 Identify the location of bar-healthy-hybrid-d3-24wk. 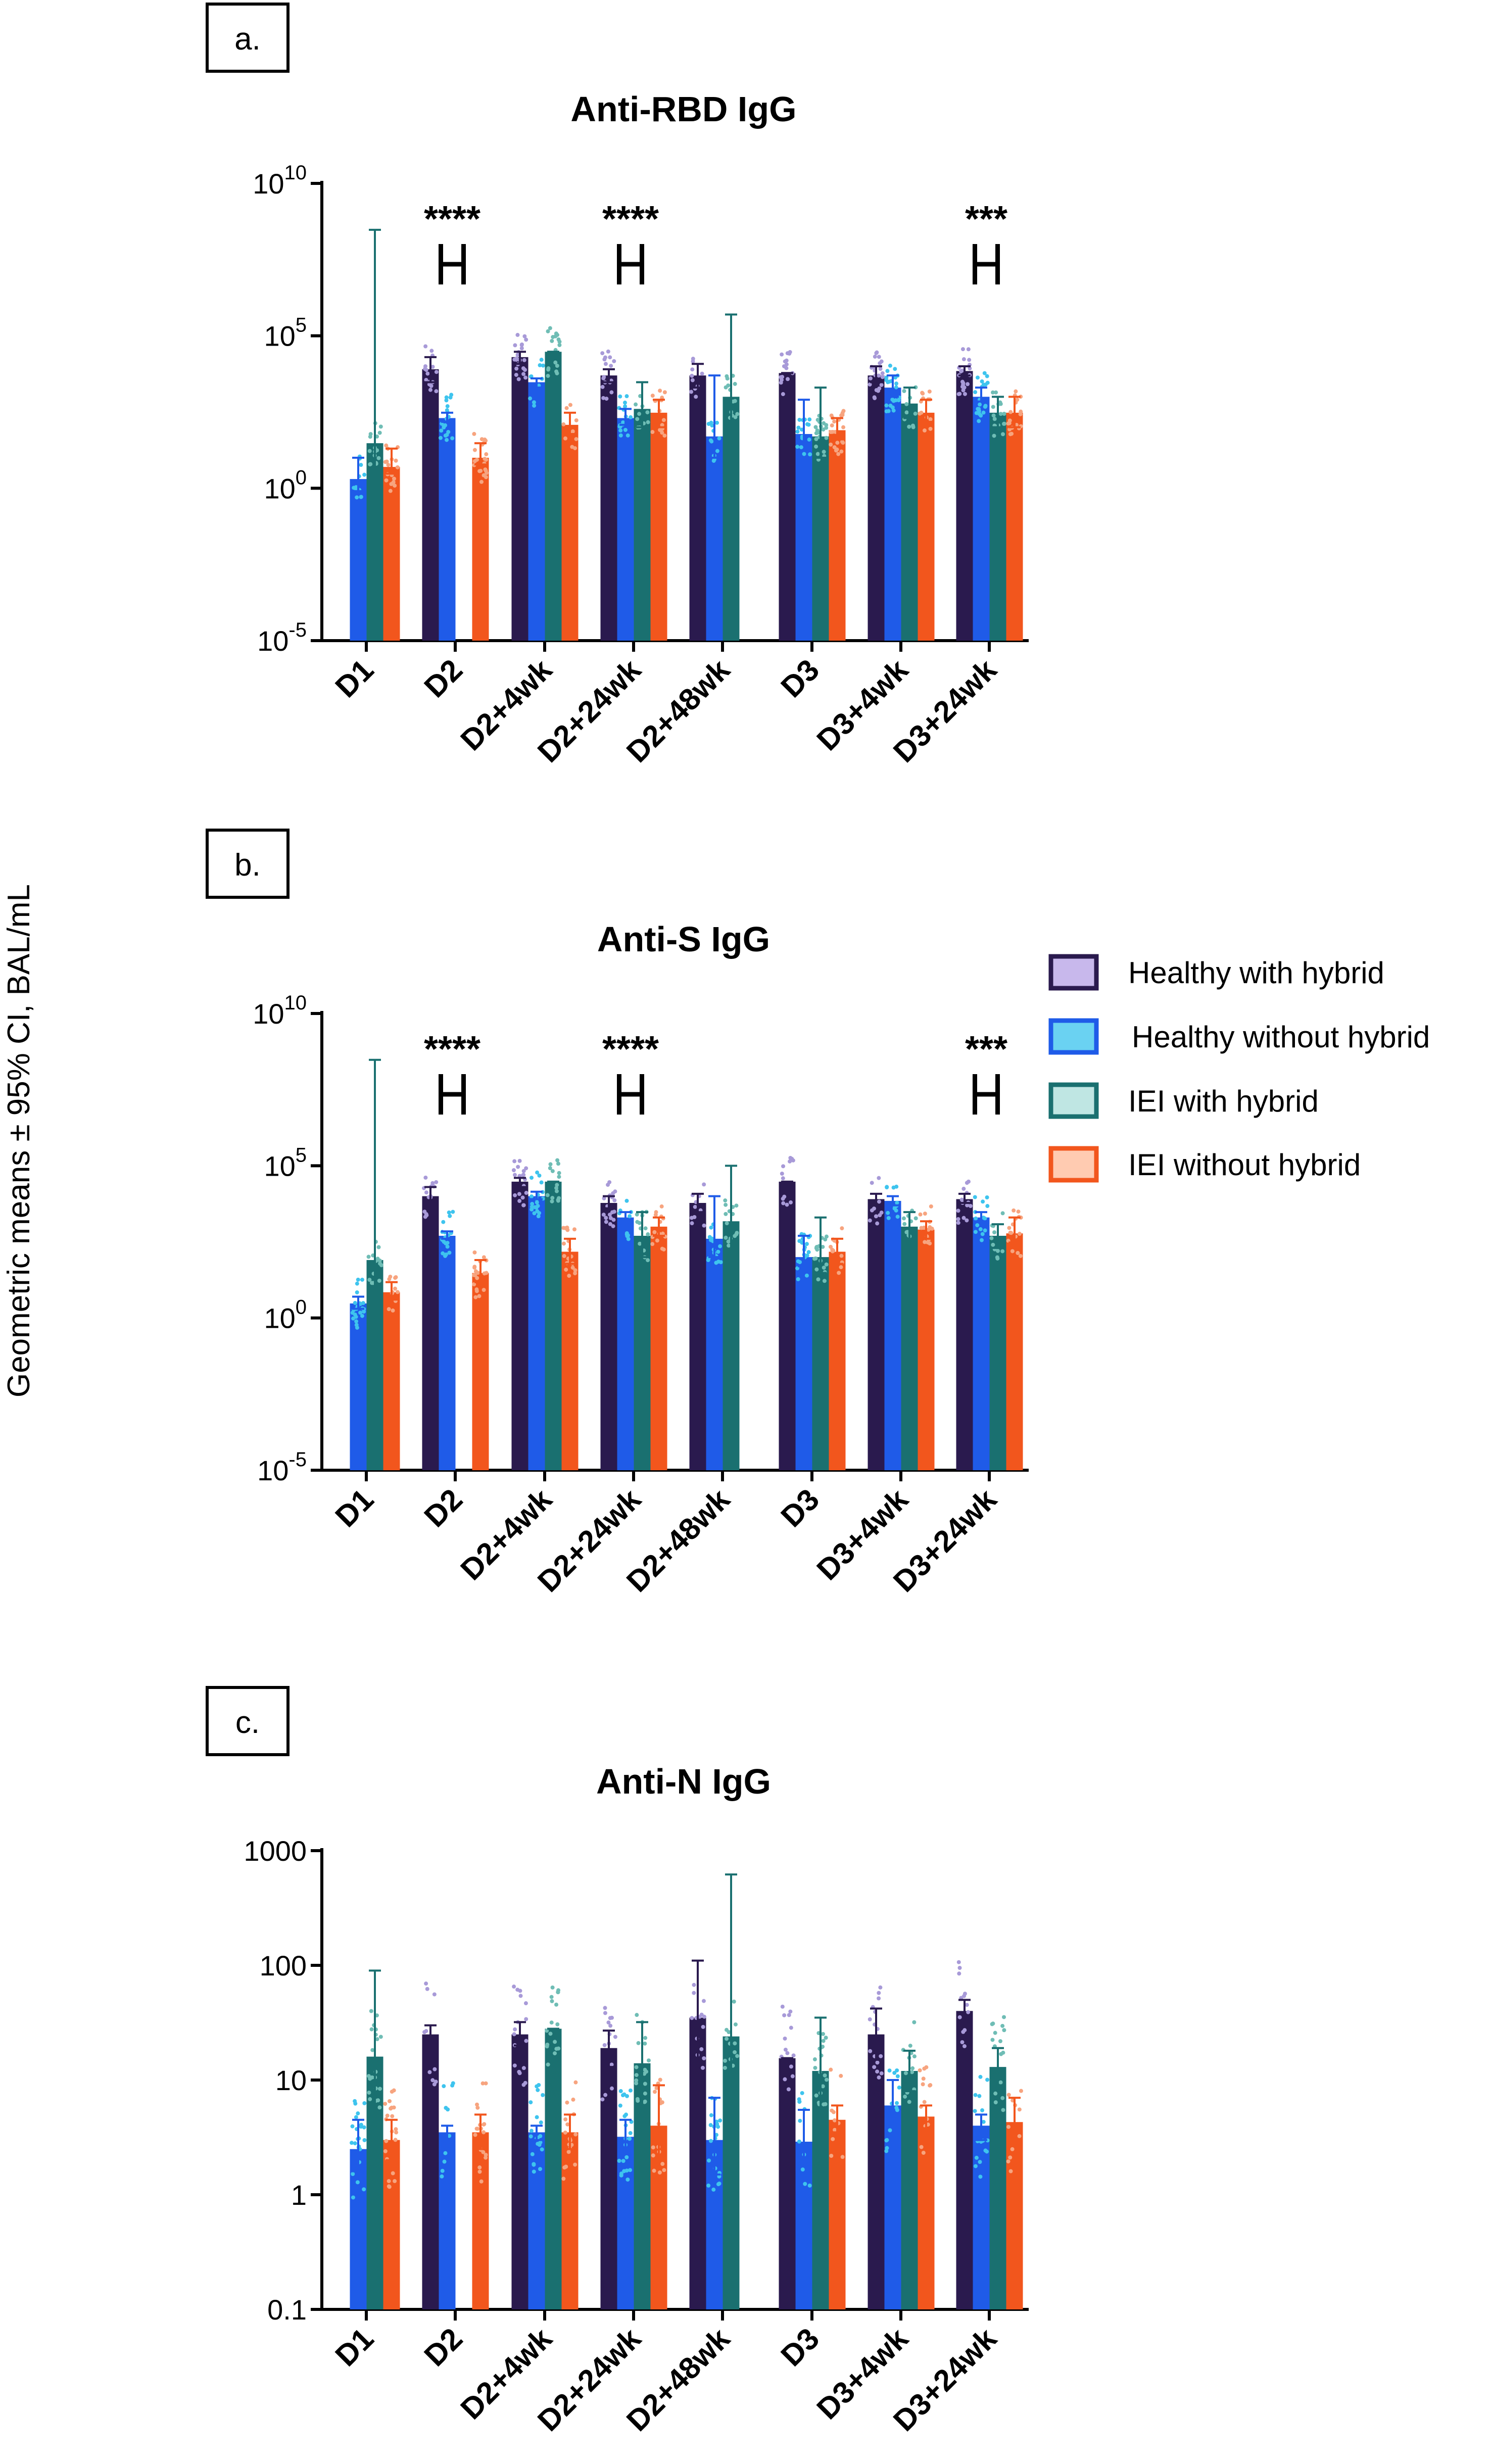
(965, 506).